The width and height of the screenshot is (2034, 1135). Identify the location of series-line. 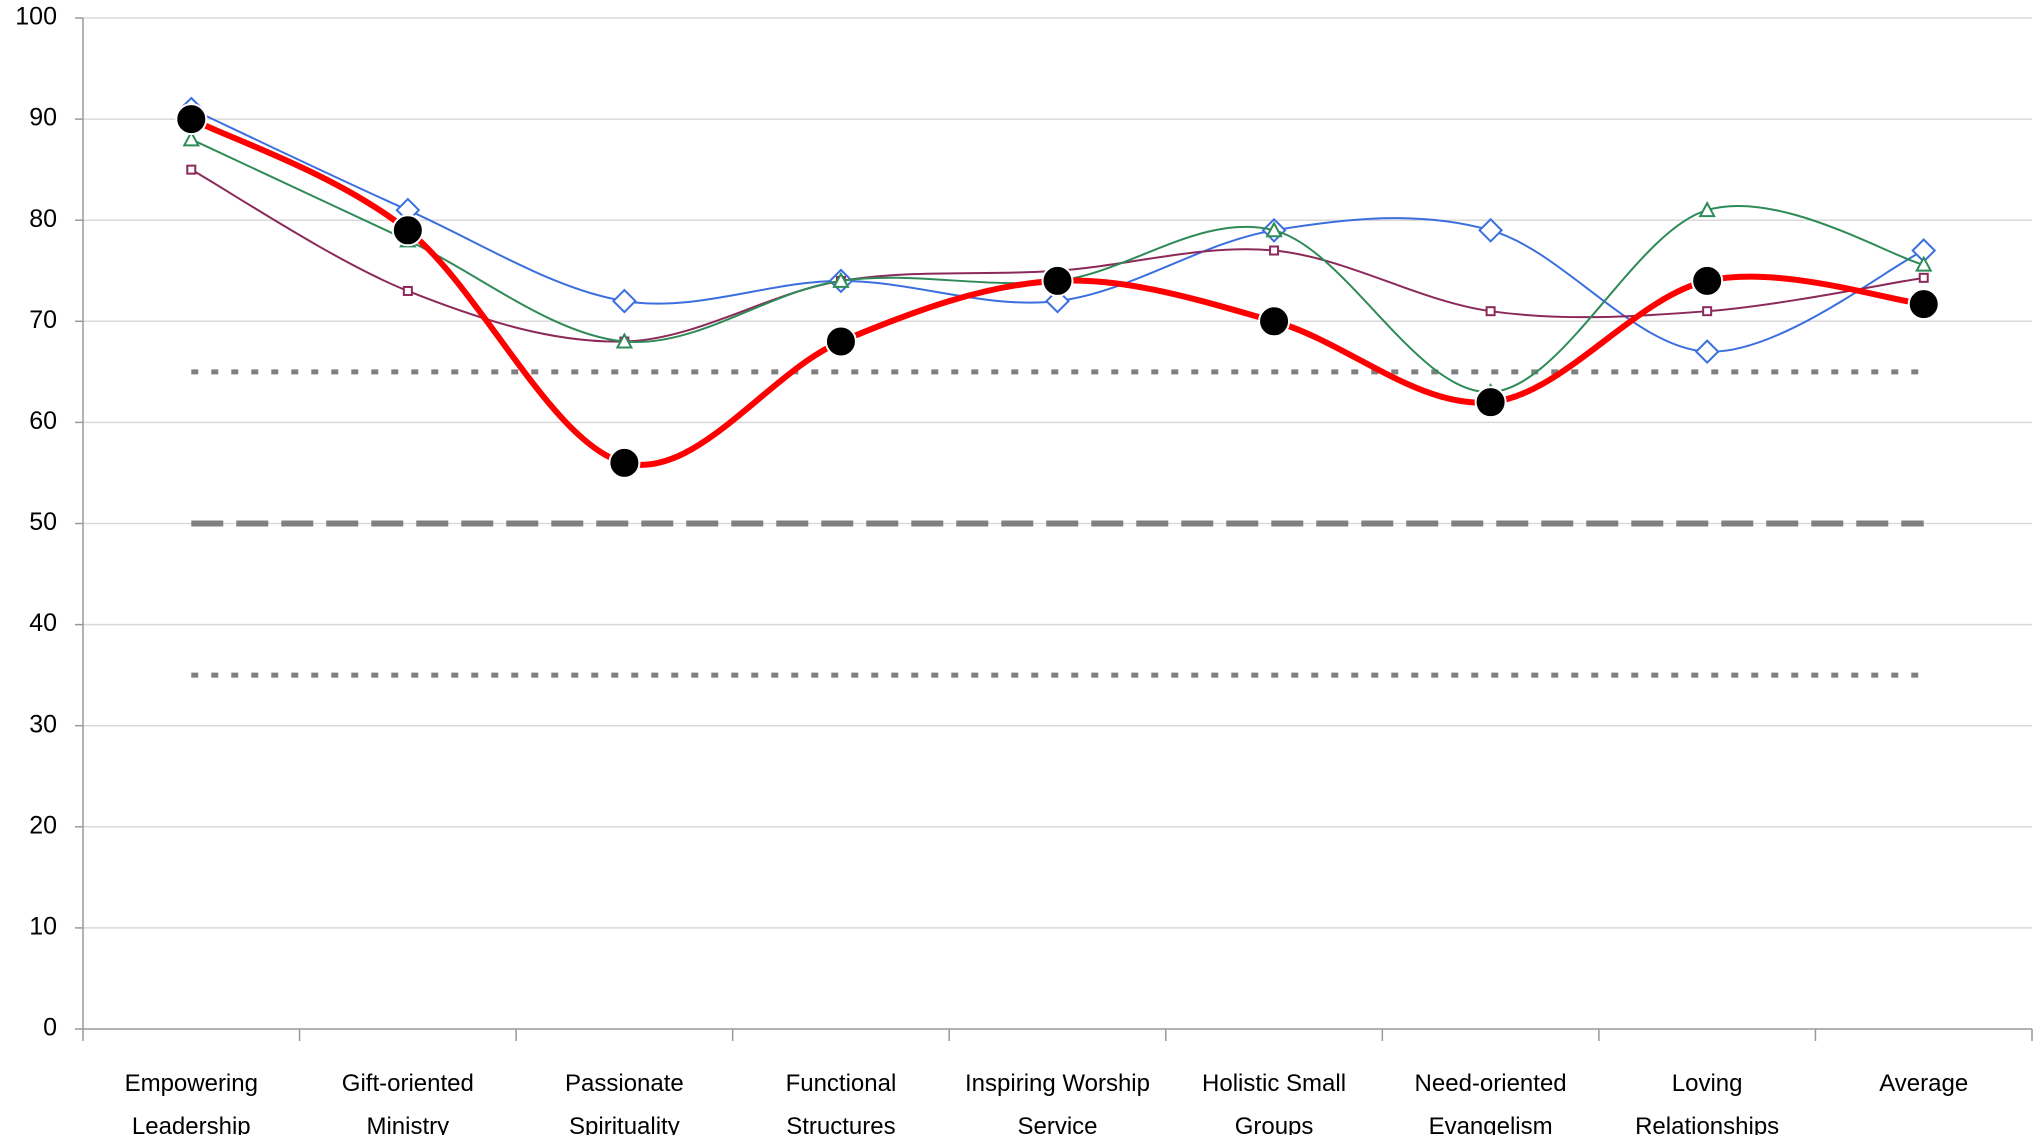
(1057, 255).